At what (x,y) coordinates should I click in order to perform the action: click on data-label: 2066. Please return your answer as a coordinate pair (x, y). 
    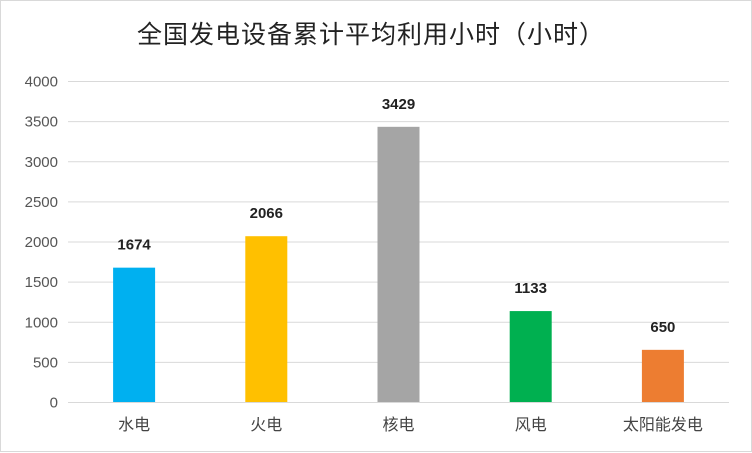
    Looking at the image, I should click on (266, 213).